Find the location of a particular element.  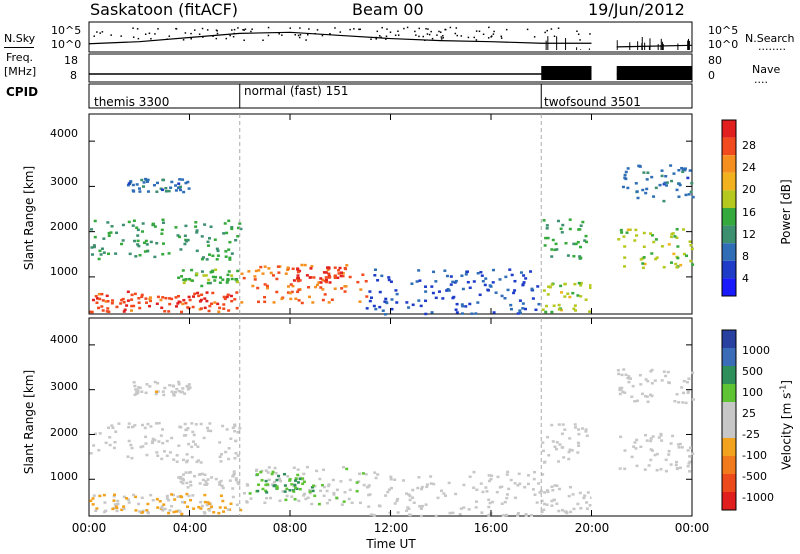

nsky-label: N.Sky is located at coordinates (20, 38).